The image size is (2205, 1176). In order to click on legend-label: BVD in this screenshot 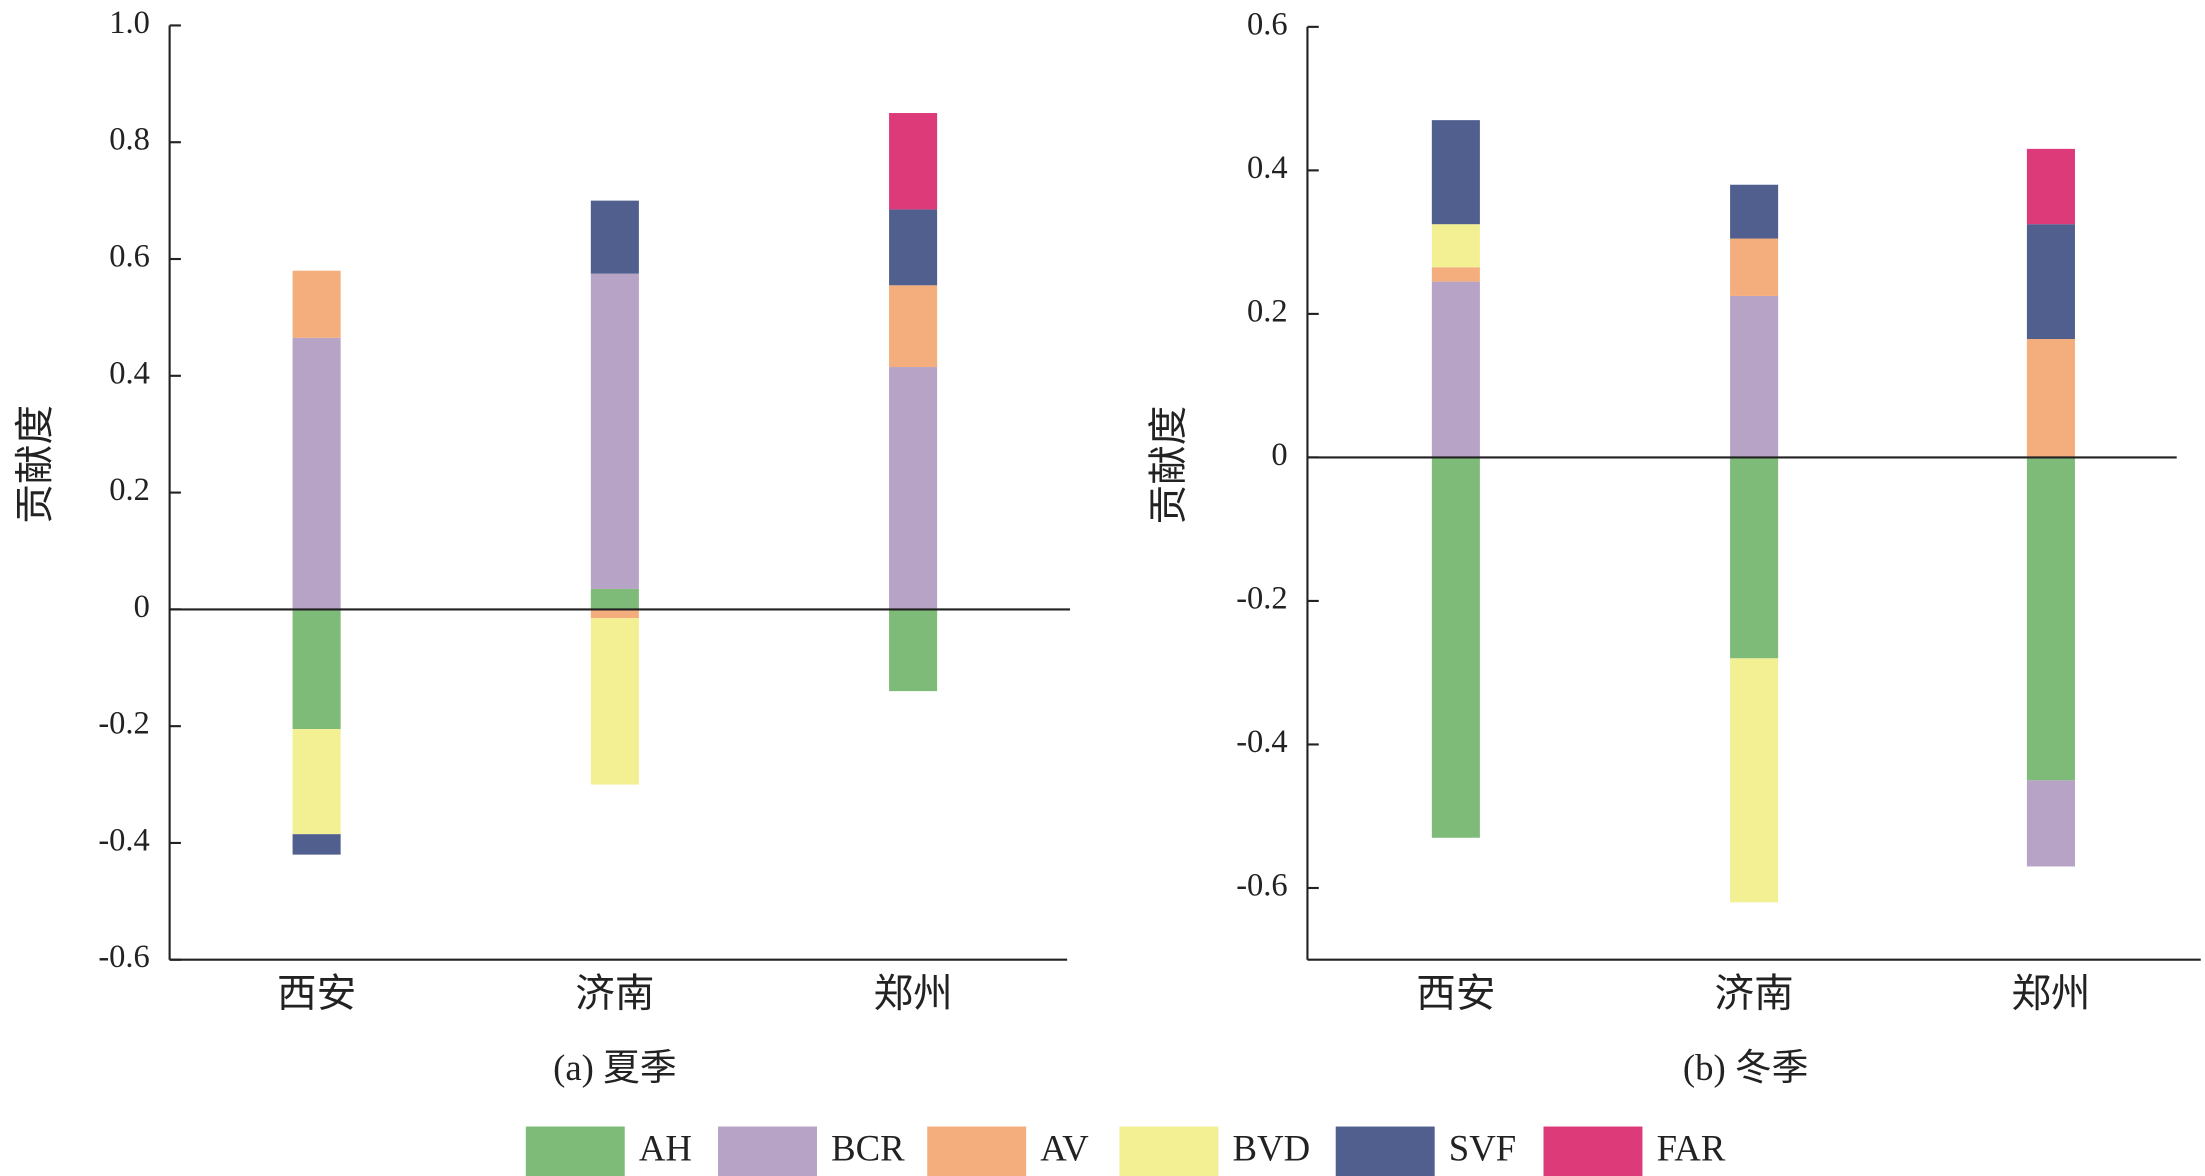, I will do `click(1272, 1147)`.